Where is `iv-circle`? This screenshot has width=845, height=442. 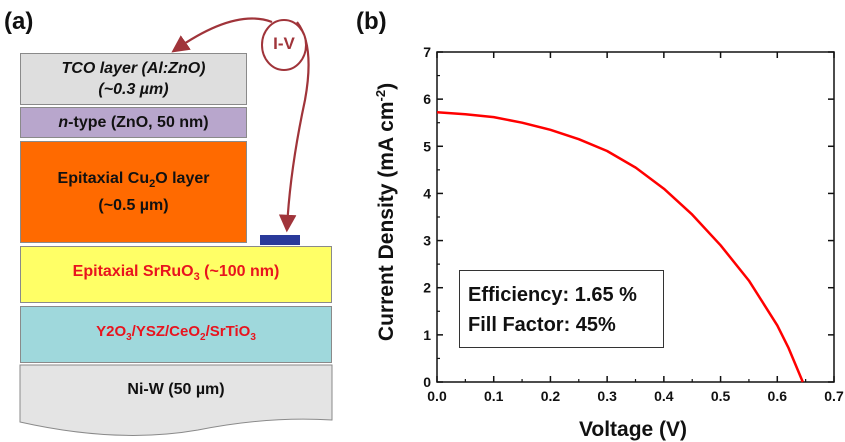 iv-circle is located at coordinates (284, 45).